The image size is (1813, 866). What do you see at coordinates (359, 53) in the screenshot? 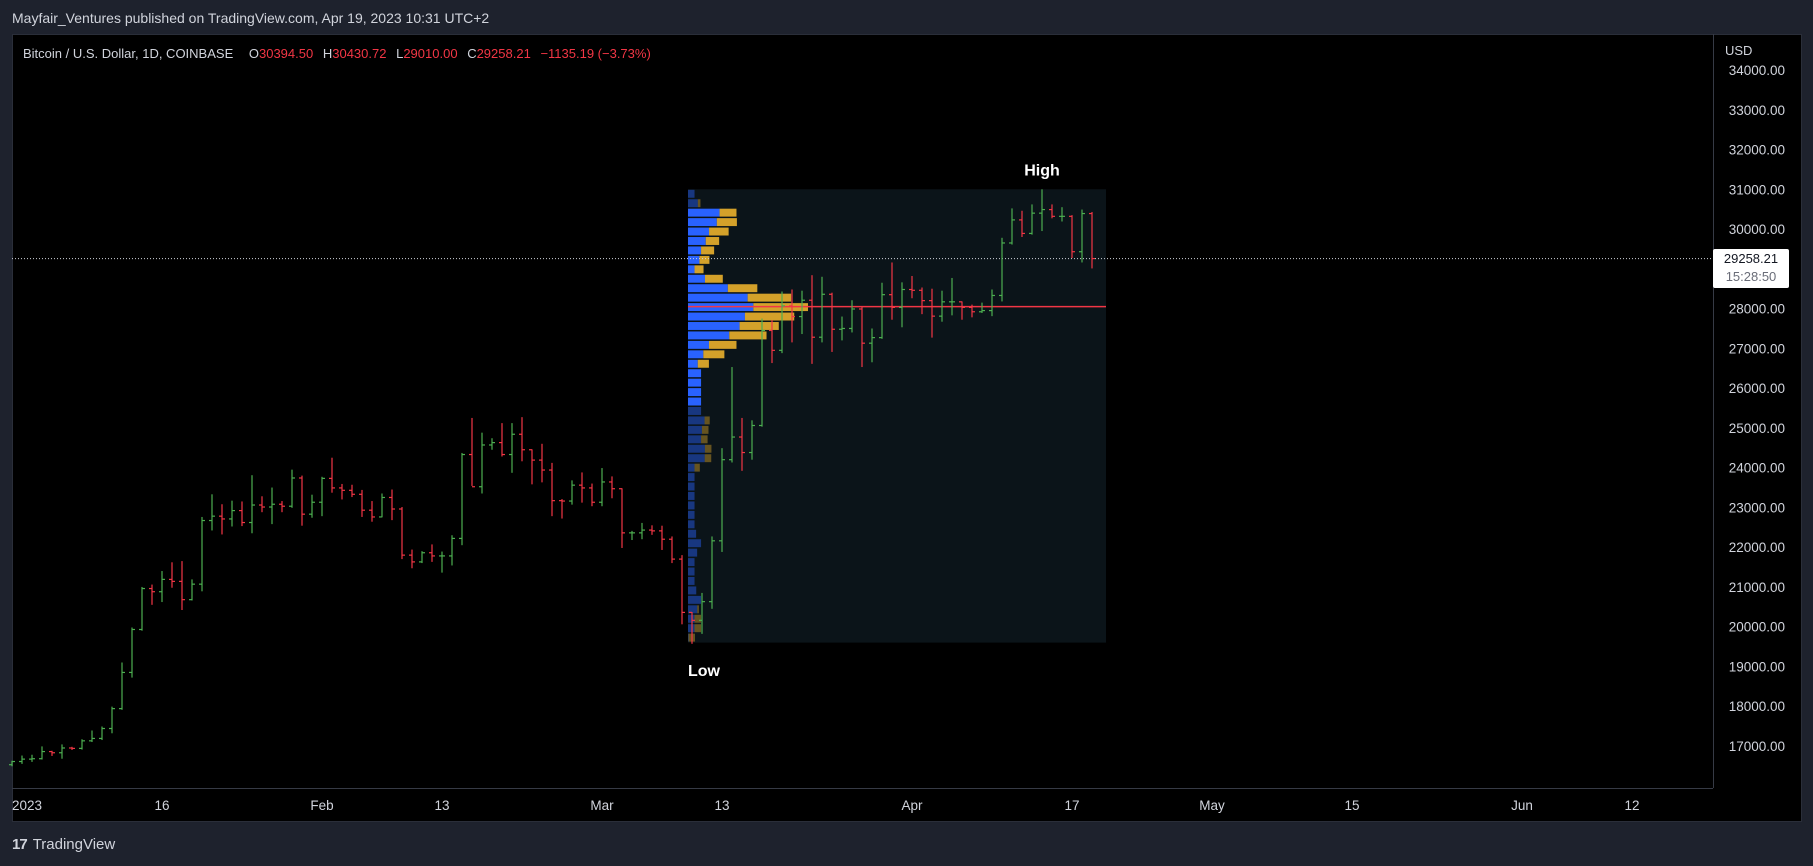
I see `legend-high-value: 30430.72` at bounding box center [359, 53].